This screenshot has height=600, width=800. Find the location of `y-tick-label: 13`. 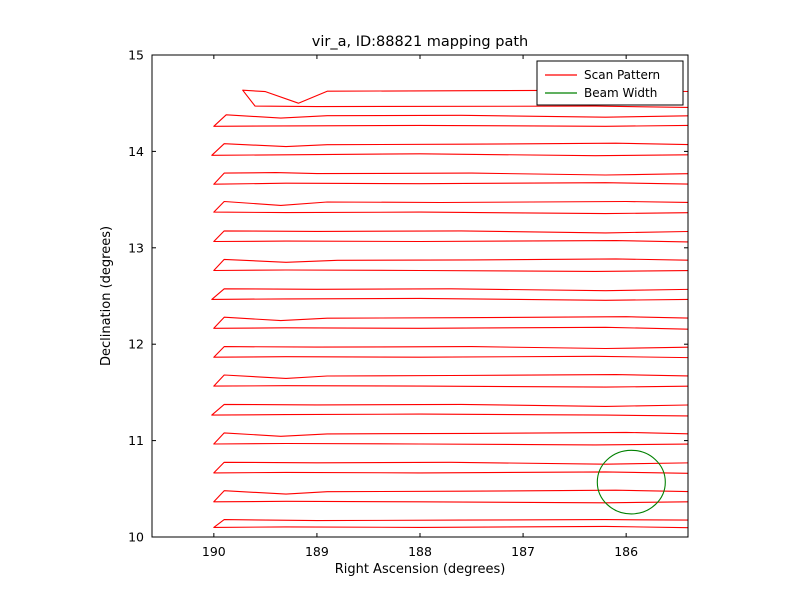

y-tick-label: 13 is located at coordinates (136, 247).